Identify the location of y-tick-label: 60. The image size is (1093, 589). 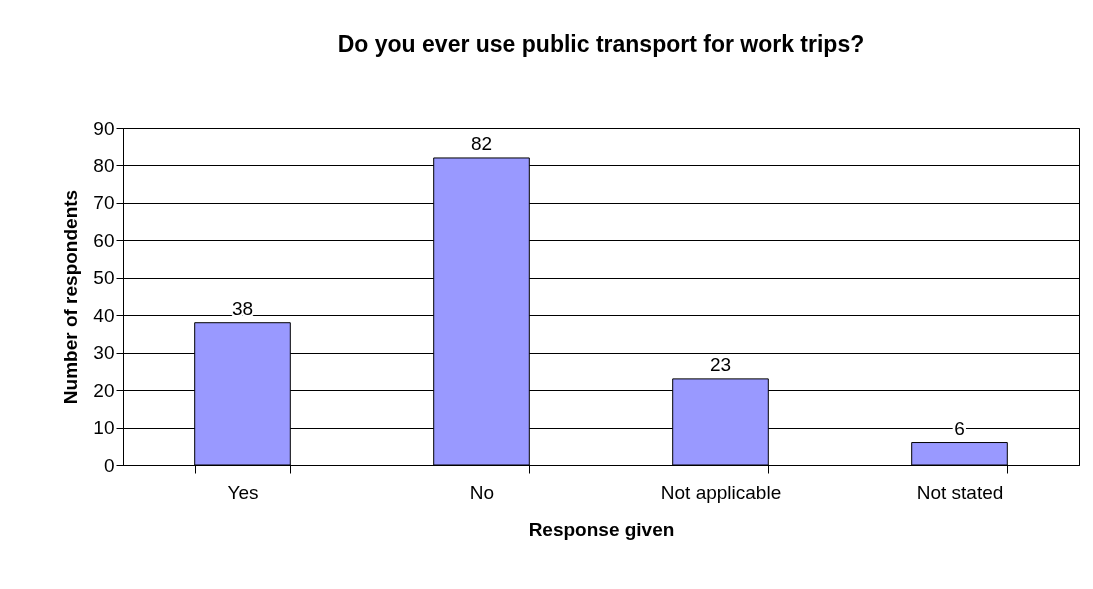
(104, 240).